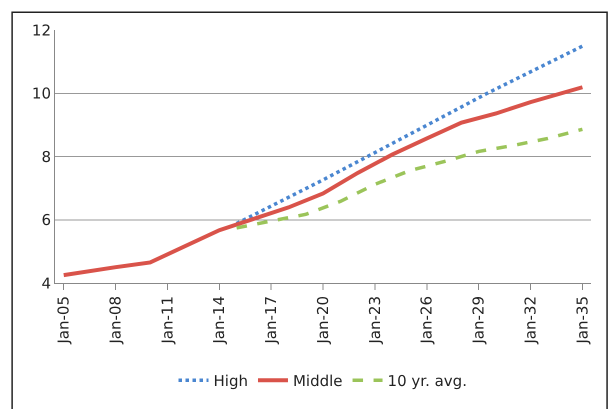 The width and height of the screenshot is (616, 409). Describe the element at coordinates (375, 320) in the screenshot. I see `x-tick-label: Jan-23` at that location.